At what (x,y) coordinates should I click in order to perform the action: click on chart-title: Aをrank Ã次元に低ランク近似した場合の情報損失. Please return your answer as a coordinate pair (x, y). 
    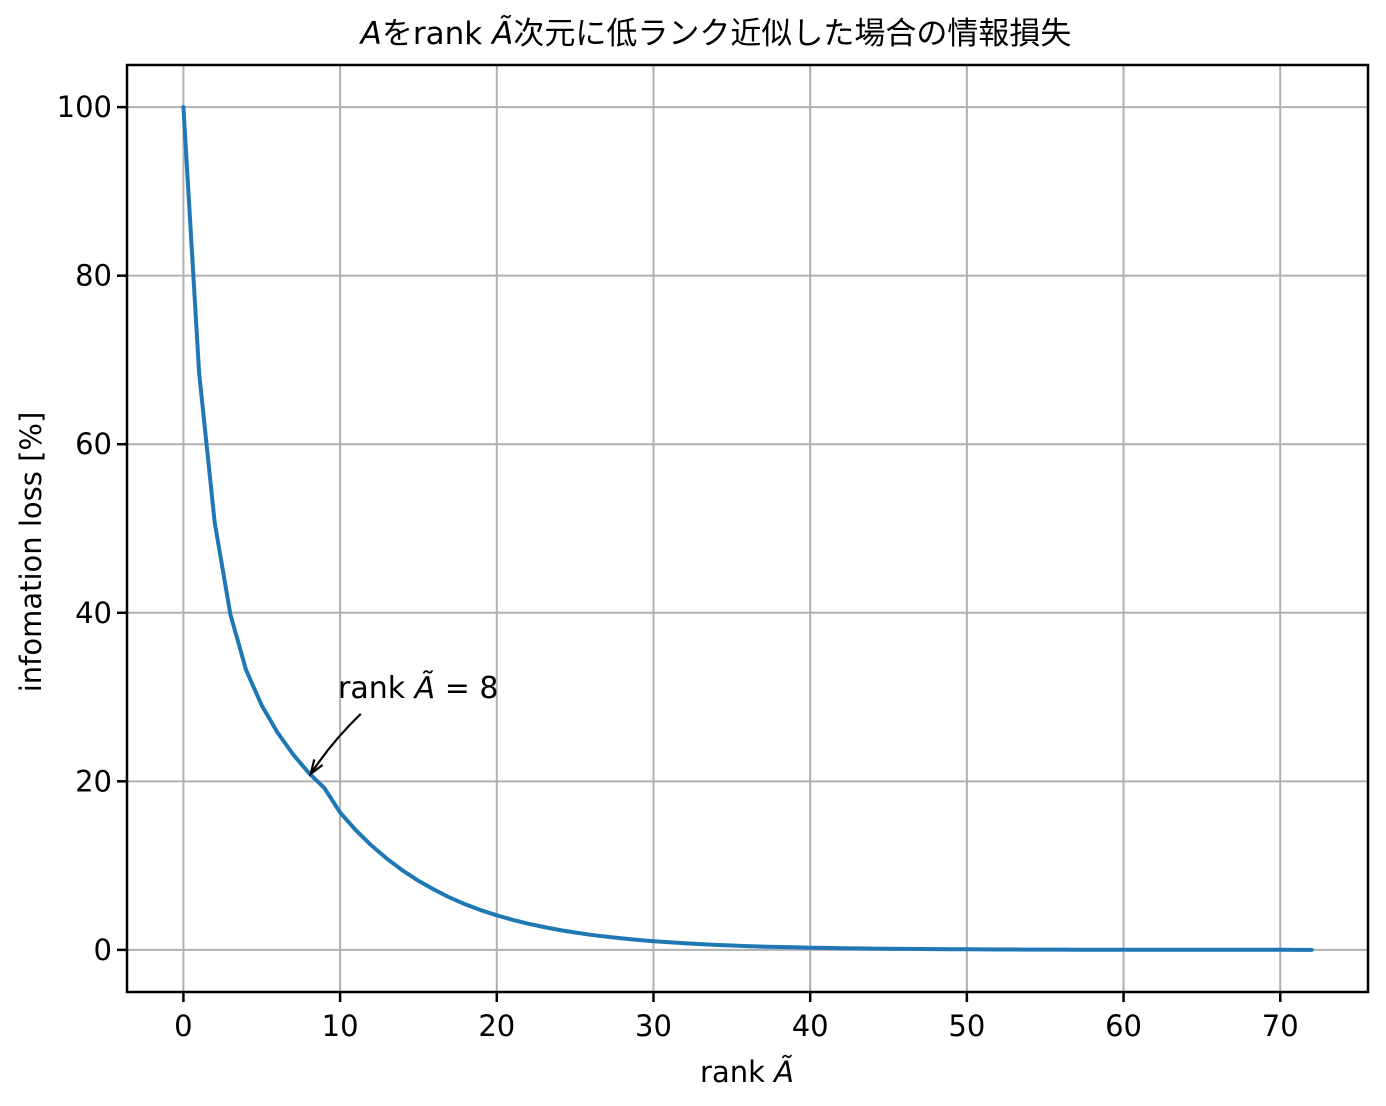
    Looking at the image, I should click on (716, 34).